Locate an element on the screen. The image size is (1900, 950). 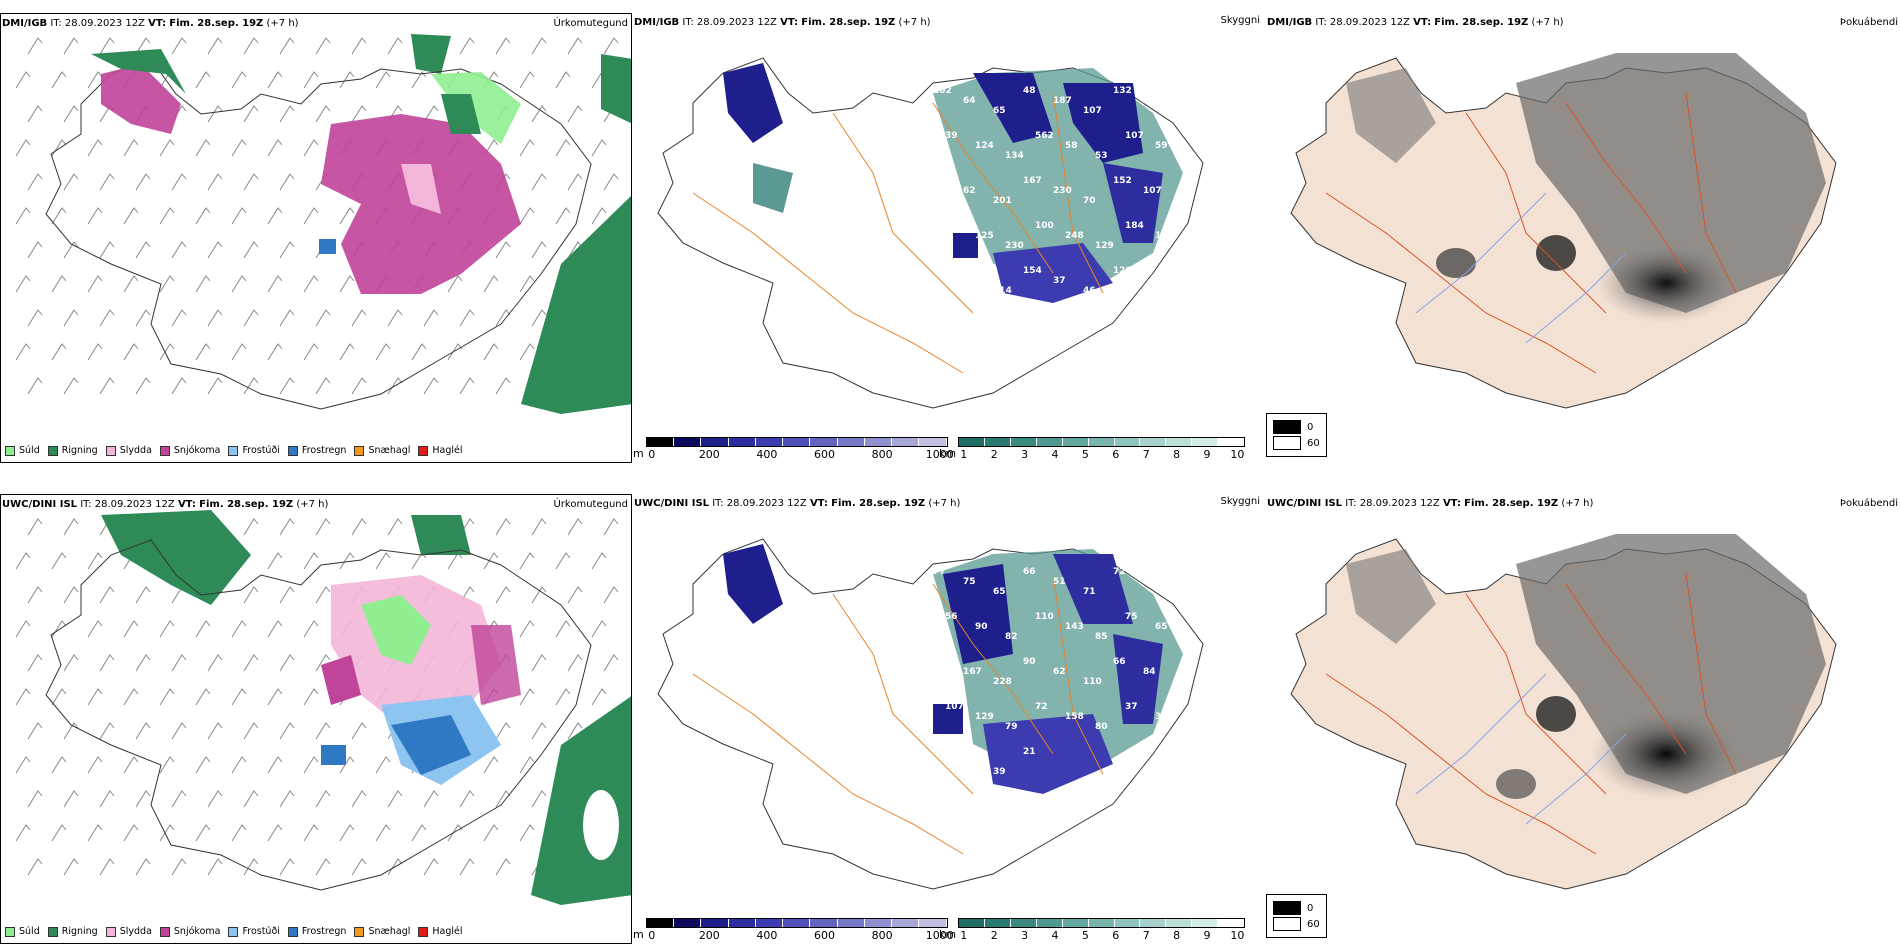
colorbar-tick: 800 is located at coordinates (882, 454).